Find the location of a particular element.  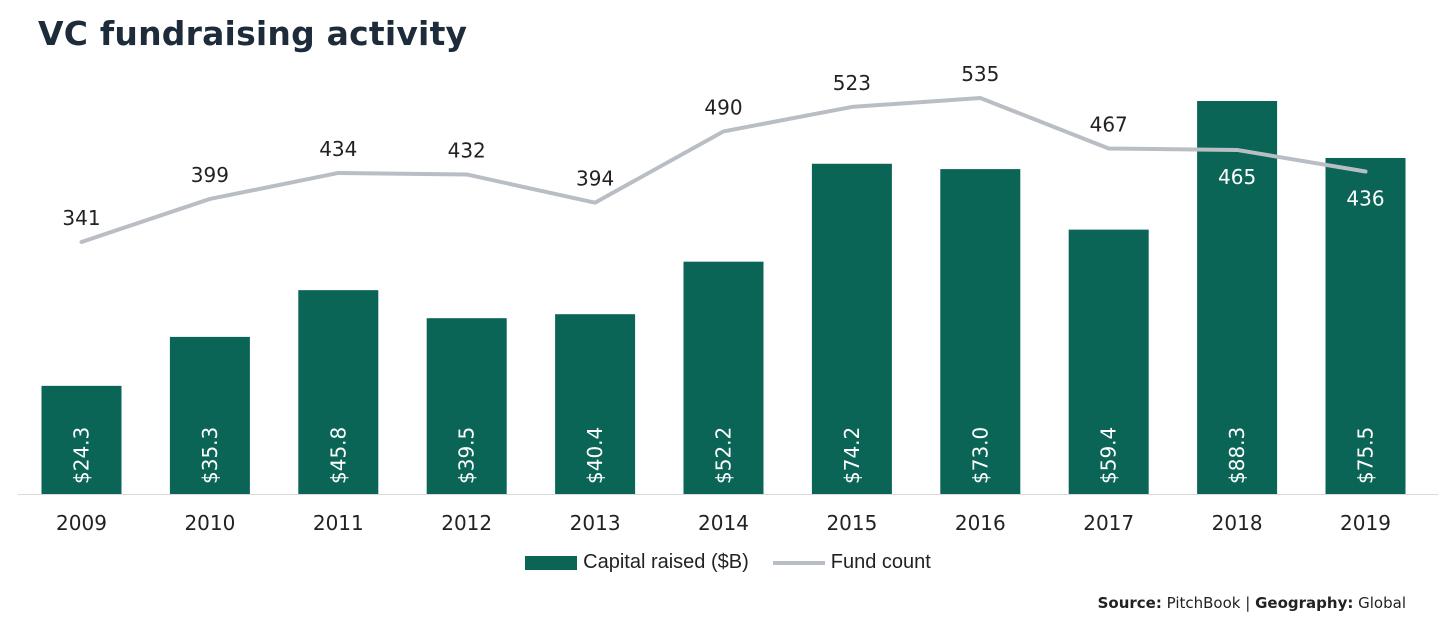

legend-bar-swatch is located at coordinates (551, 562).